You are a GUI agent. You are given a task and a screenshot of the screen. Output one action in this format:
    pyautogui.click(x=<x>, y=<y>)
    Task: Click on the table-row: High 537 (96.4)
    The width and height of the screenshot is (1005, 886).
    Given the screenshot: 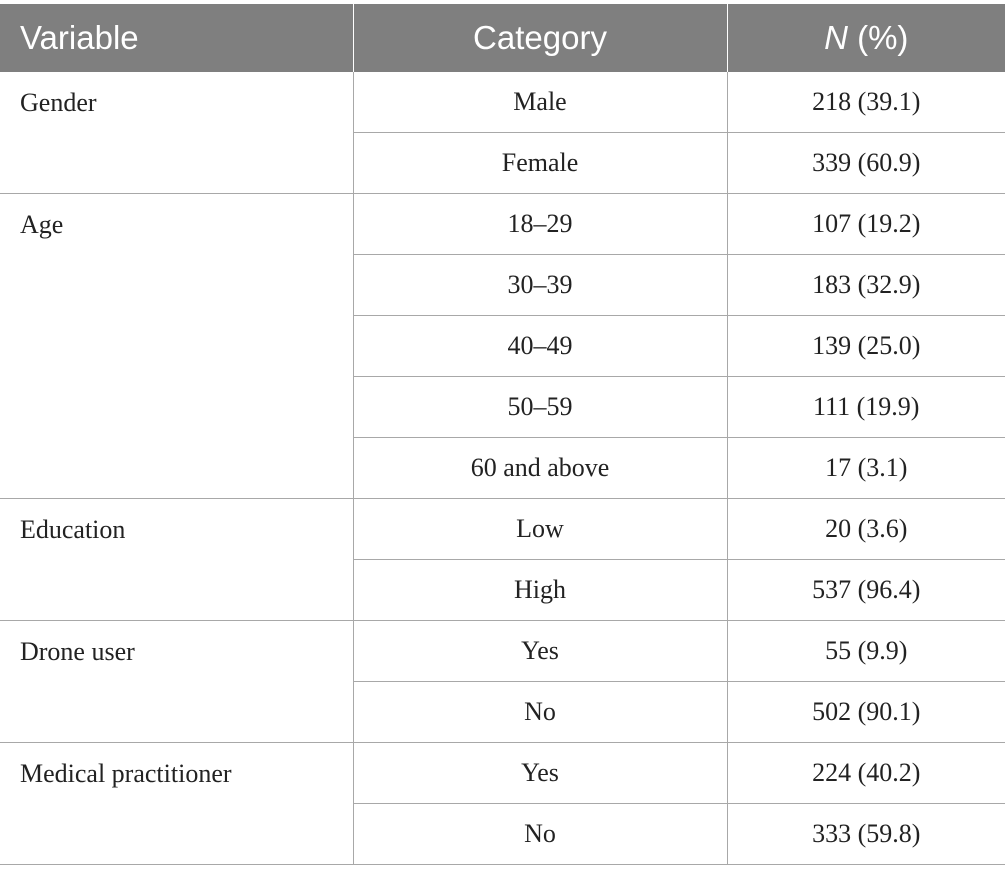 What is the action you would take?
    pyautogui.click(x=502, y=590)
    